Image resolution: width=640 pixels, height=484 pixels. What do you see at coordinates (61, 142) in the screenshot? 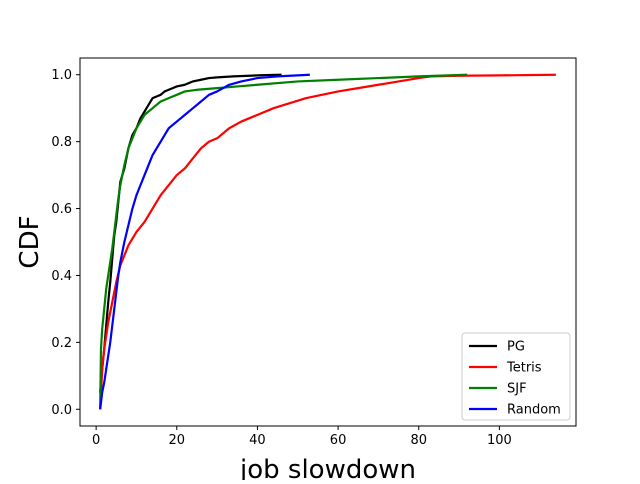
I see `y-tick-label: 0.8` at bounding box center [61, 142].